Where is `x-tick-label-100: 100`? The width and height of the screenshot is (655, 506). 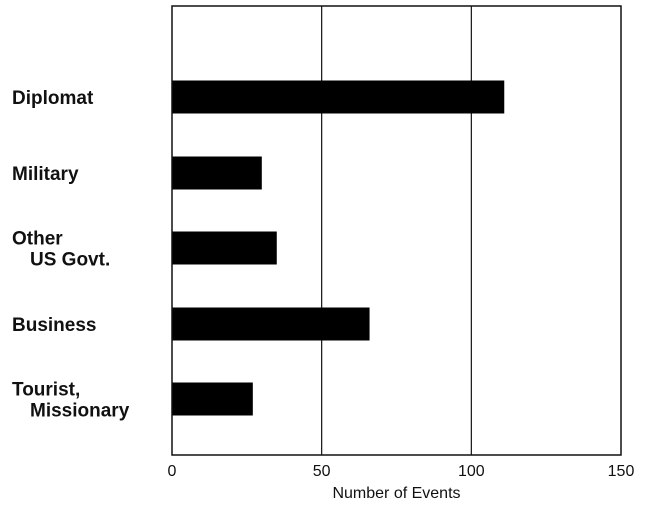
x-tick-label-100: 100 is located at coordinates (471, 471).